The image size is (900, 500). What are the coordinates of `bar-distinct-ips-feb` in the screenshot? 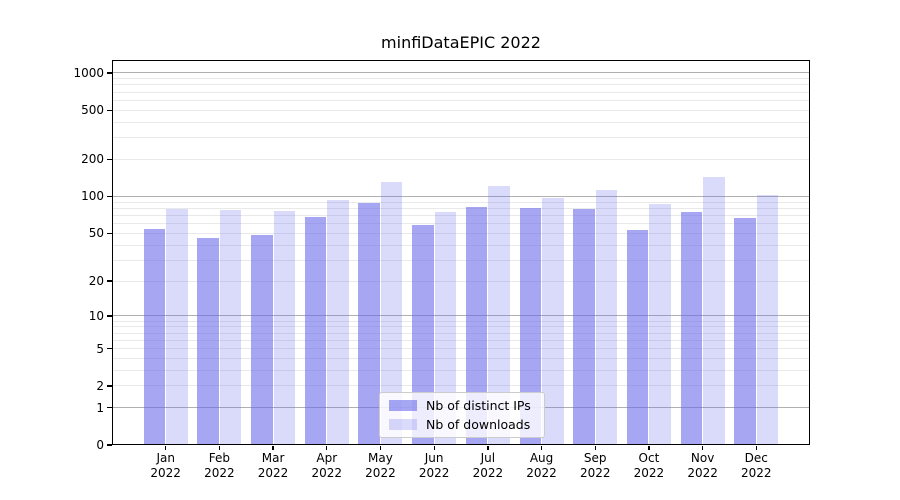 It's located at (208, 341).